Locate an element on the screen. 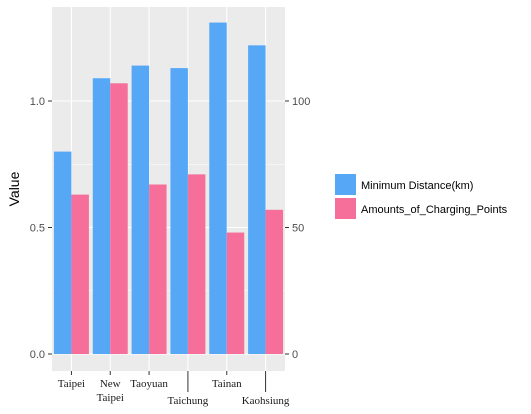 This screenshot has height=414, width=531. bar-min-distance-new-taipei is located at coordinates (101, 216).